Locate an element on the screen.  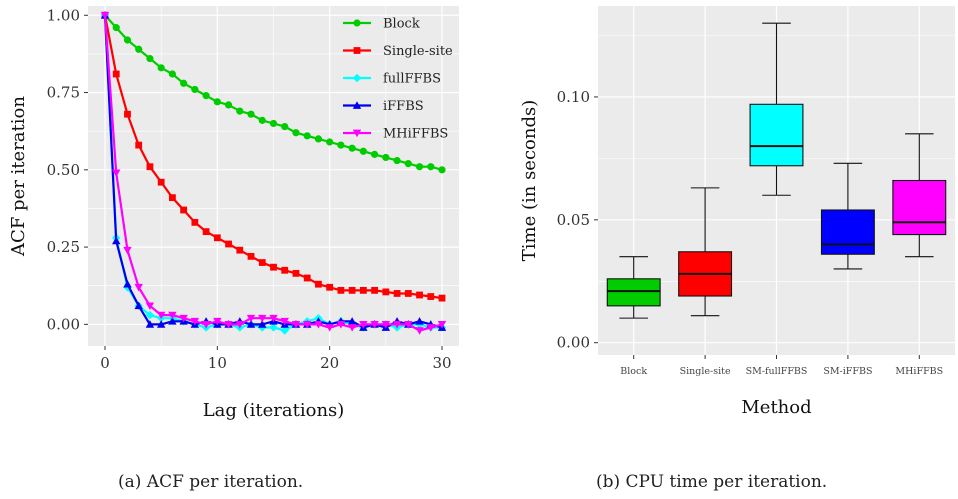
acf-y-tick-label: 0.00 is located at coordinates (63, 324).